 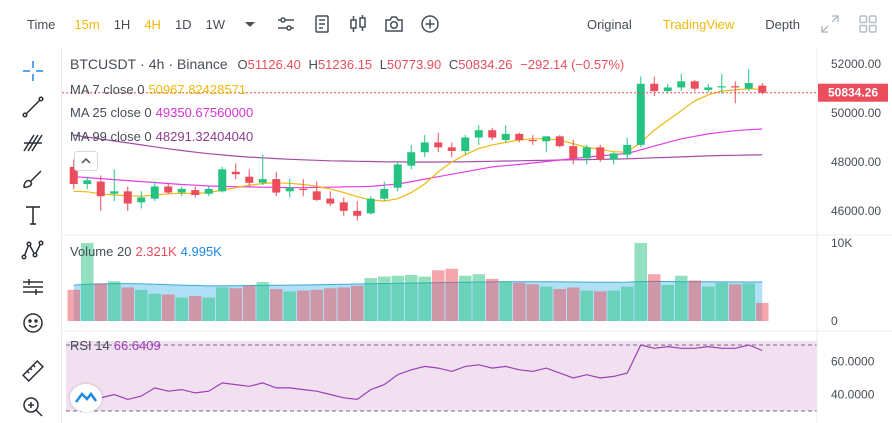 What do you see at coordinates (841, 243) in the screenshot?
I see `volume-tick-label: 10K` at bounding box center [841, 243].